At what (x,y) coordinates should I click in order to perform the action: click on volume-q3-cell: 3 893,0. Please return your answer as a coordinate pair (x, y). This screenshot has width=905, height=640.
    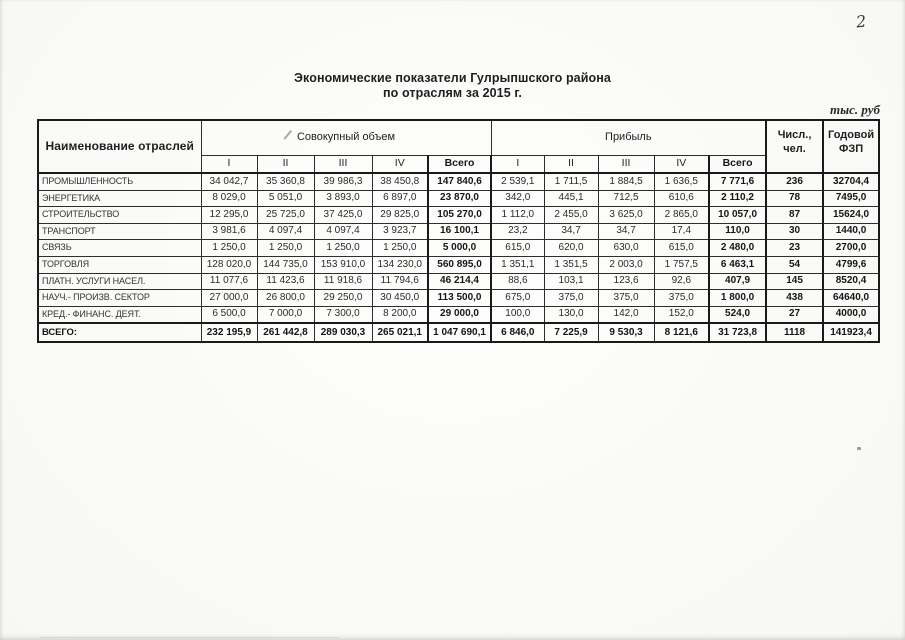
    Looking at the image, I should click on (343, 198).